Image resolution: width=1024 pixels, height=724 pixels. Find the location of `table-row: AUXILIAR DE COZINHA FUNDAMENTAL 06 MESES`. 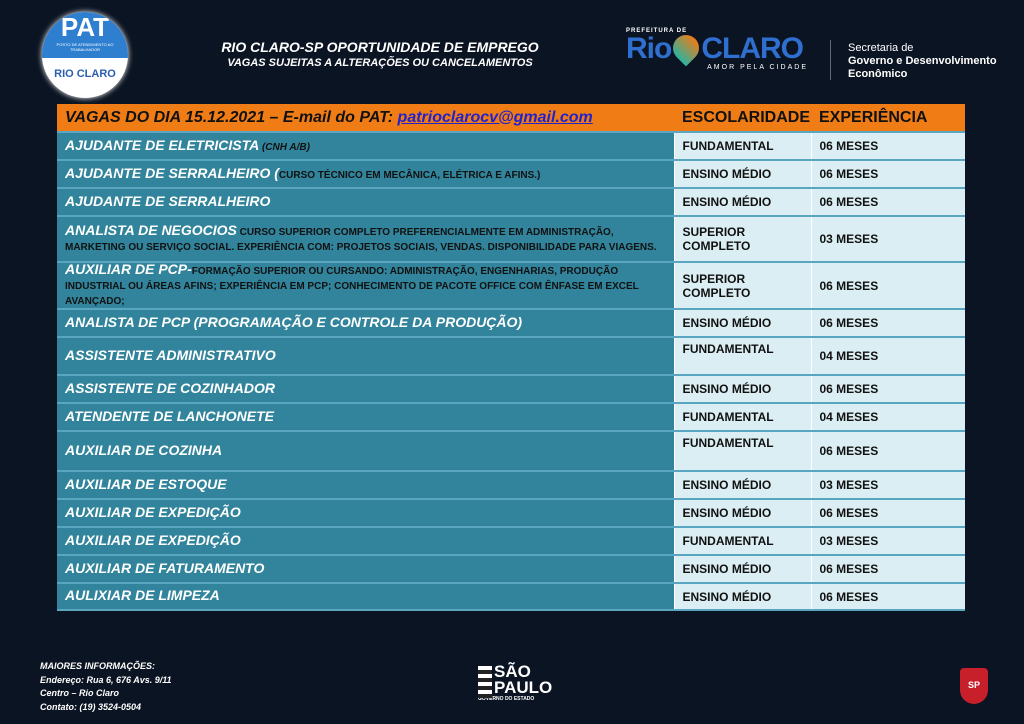

table-row: AUXILIAR DE COZINHA FUNDAMENTAL 06 MESES is located at coordinates (511, 451).